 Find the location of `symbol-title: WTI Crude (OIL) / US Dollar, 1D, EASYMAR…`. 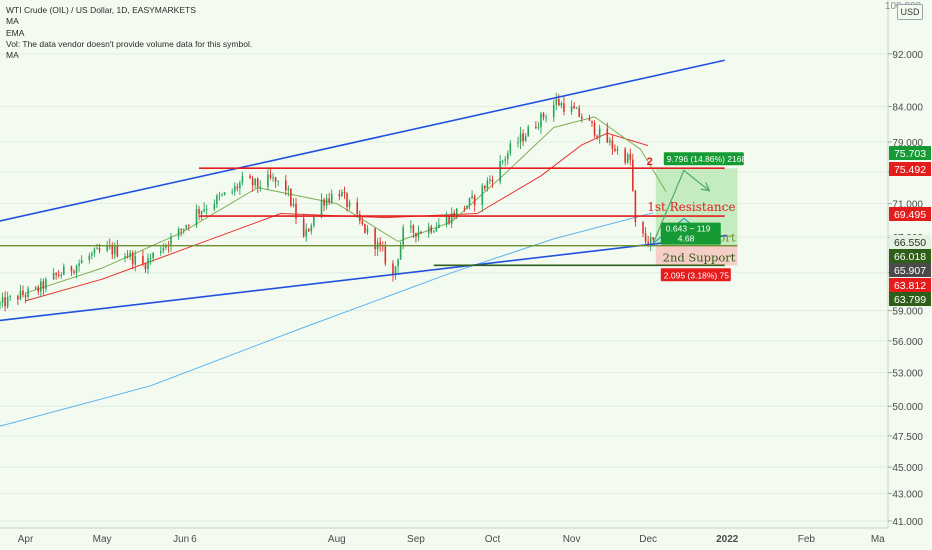

symbol-title: WTI Crude (OIL) / US Dollar, 1D, EASYMAR… is located at coordinates (101, 10).